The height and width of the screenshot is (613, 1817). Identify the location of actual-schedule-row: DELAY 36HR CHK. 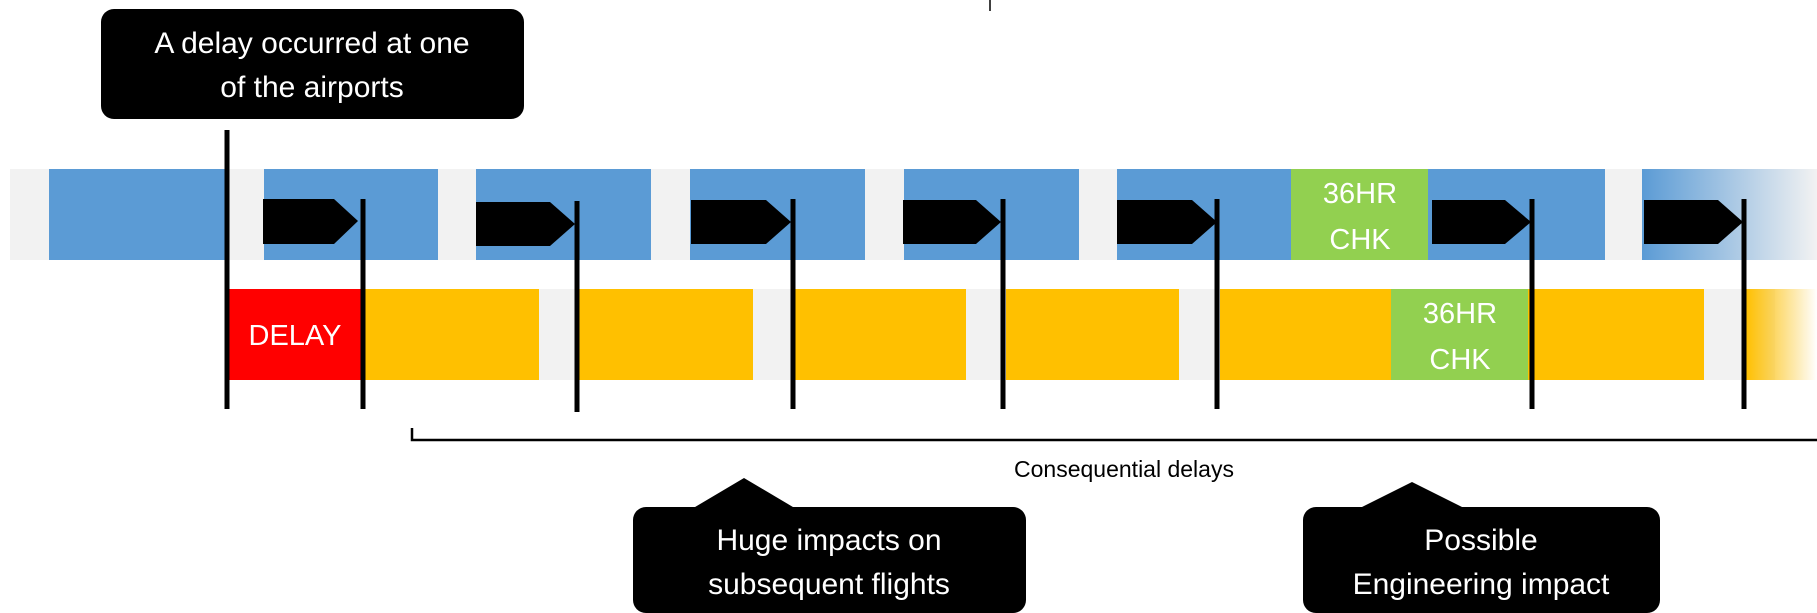
(1021, 334).